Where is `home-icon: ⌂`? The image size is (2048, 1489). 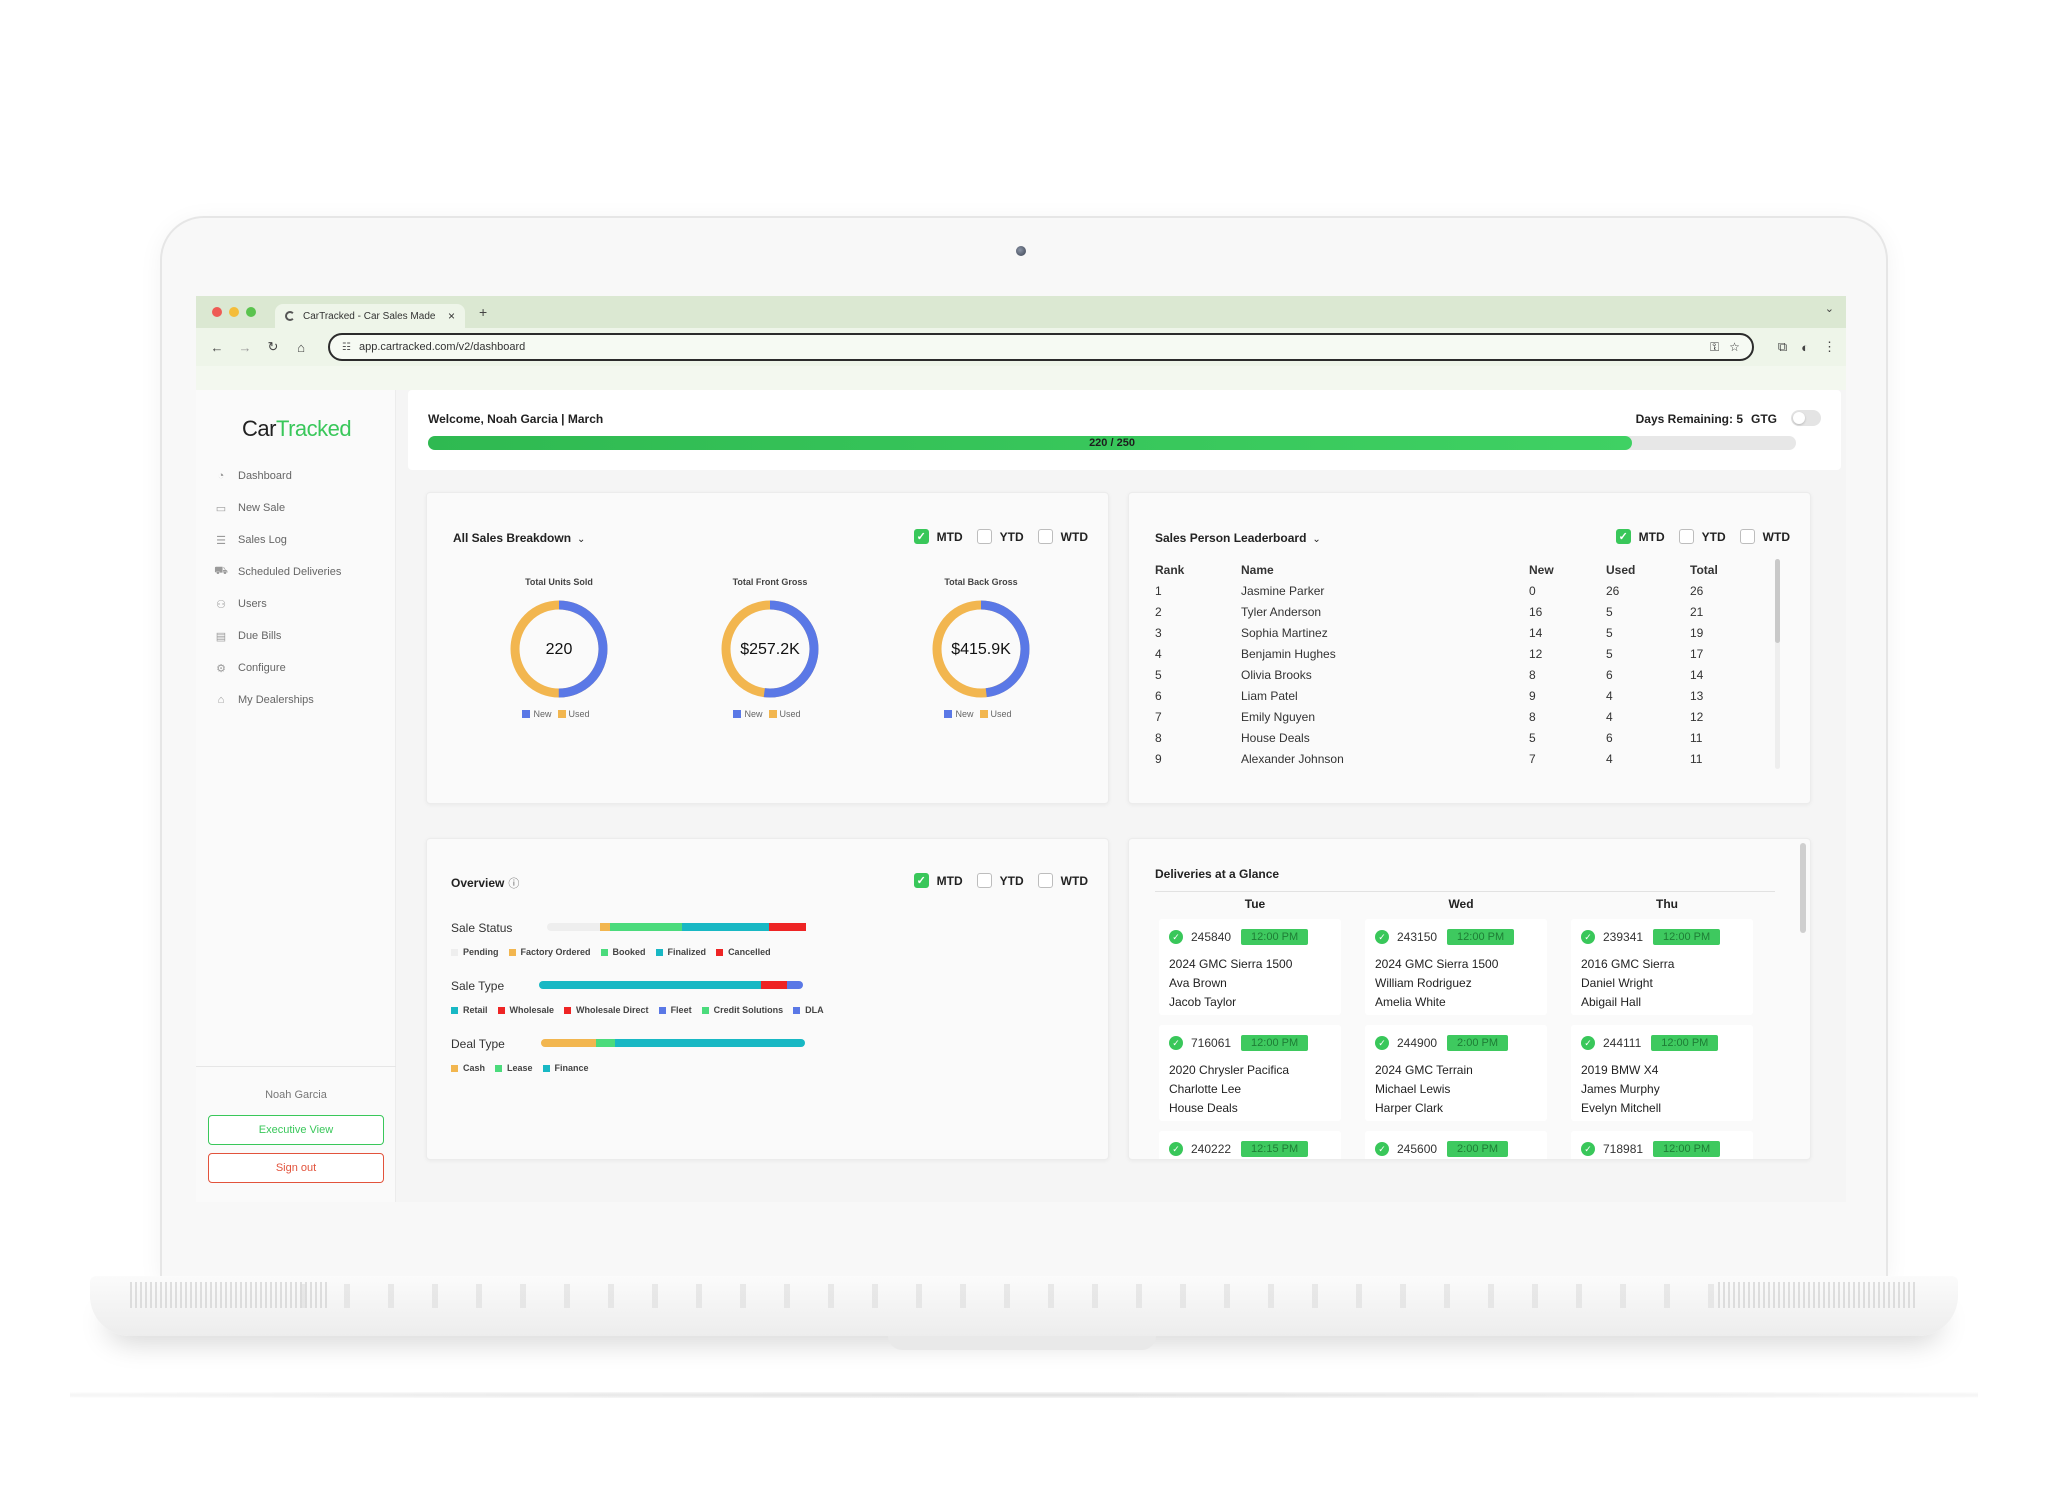 home-icon: ⌂ is located at coordinates (301, 347).